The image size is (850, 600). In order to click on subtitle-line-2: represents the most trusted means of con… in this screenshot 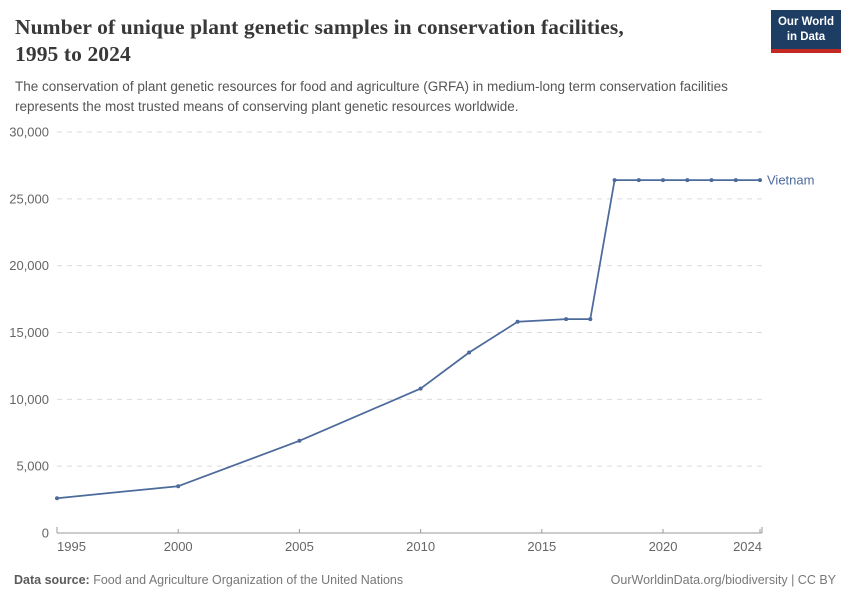, I will do `click(267, 106)`.